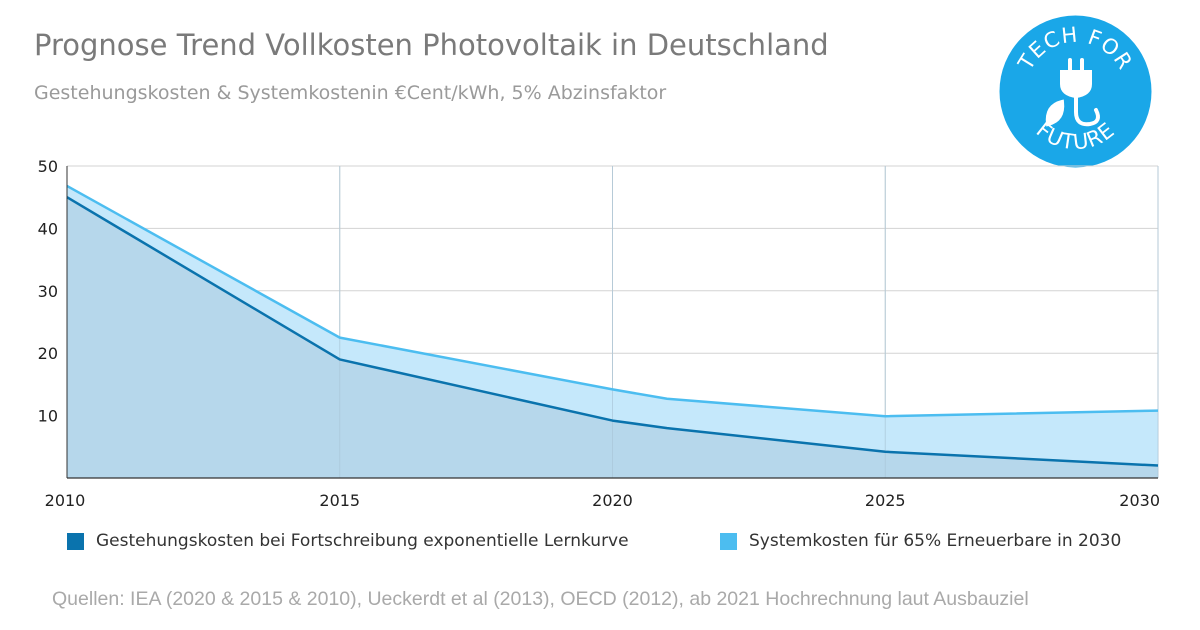 This screenshot has width=1200, height=630. I want to click on y-tick-label: 20, so click(48, 353).